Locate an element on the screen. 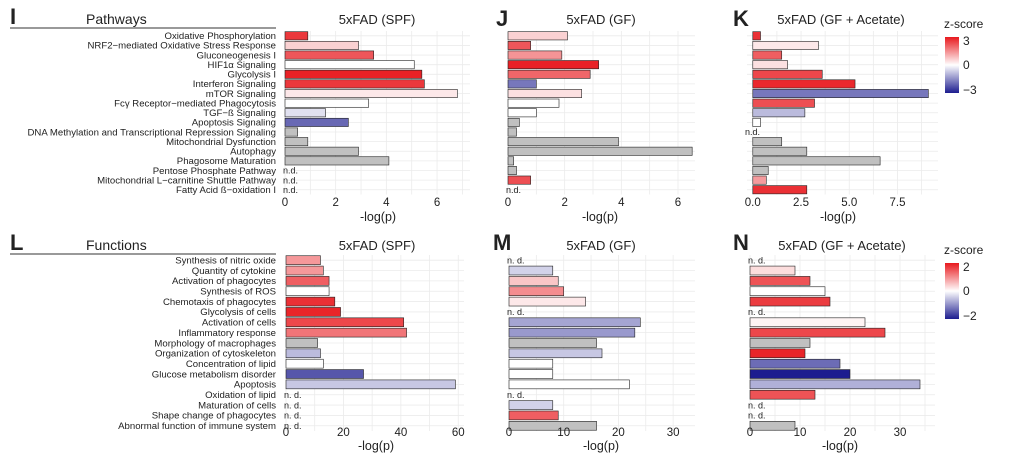 The image size is (1018, 465). category-label: Phagosome Maturation is located at coordinates (226, 161).